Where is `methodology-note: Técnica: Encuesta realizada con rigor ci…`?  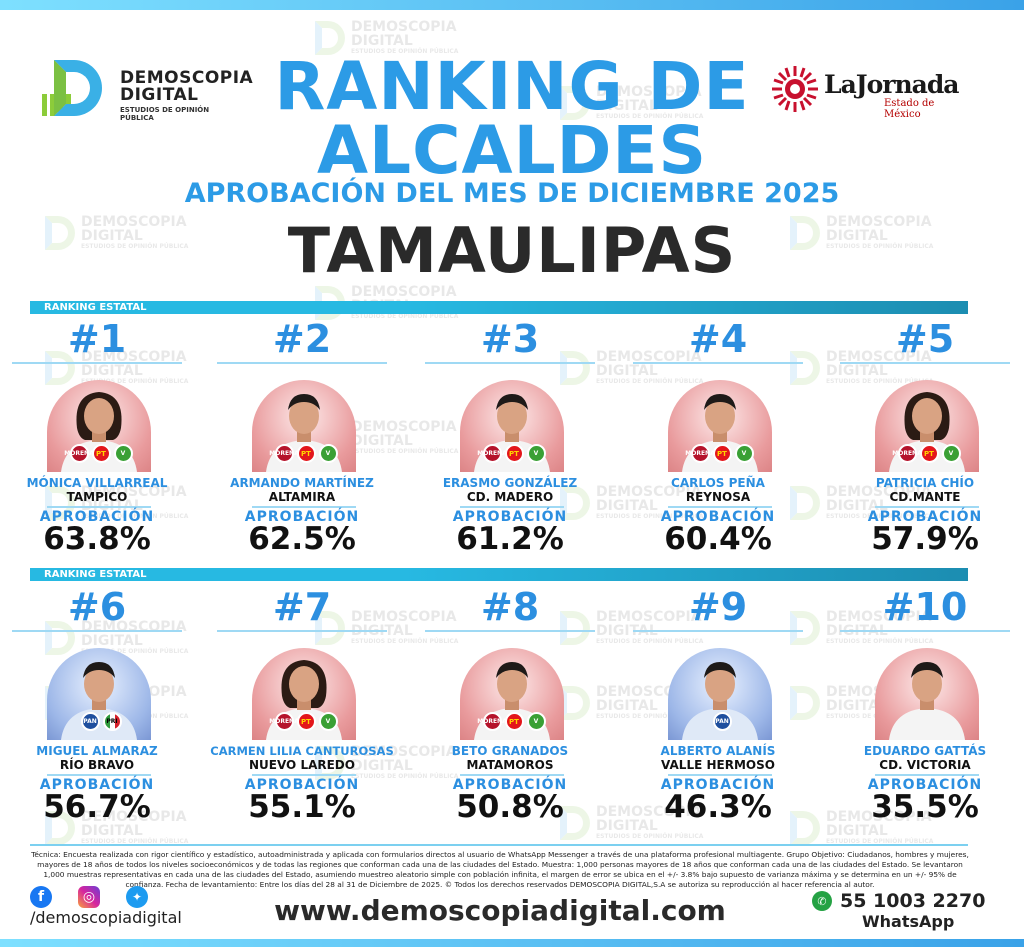 methodology-note: Técnica: Encuesta realizada con rigor ci… is located at coordinates (500, 869).